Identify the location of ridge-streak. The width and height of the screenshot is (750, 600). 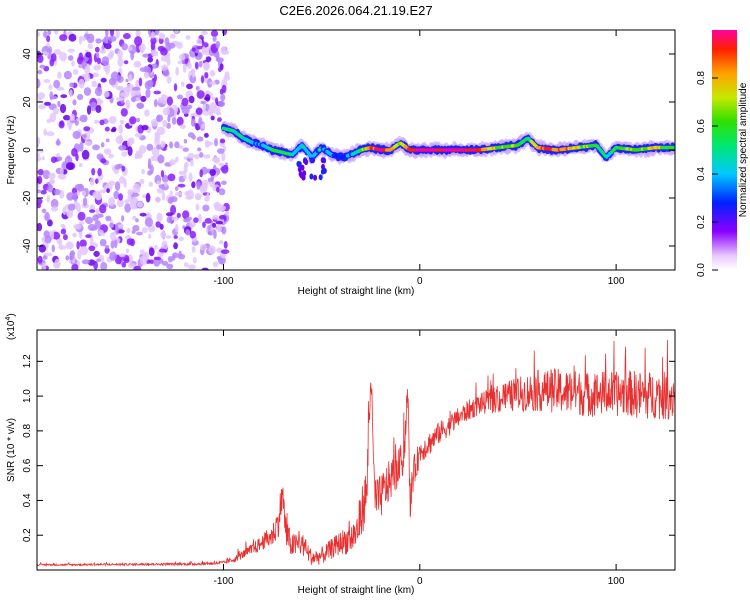
(311, 160).